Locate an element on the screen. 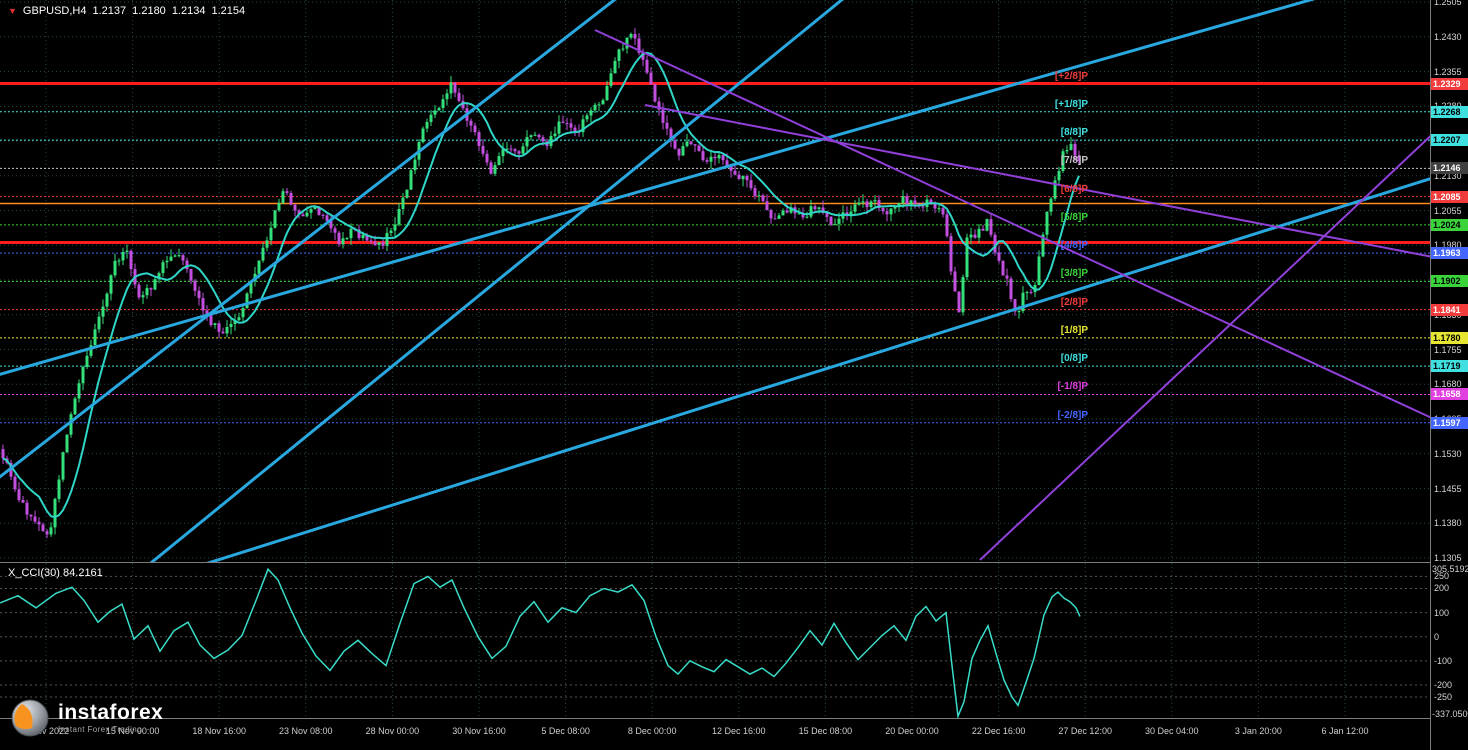 The image size is (1468, 750). price-badge: 1.1902 is located at coordinates (1449, 281).